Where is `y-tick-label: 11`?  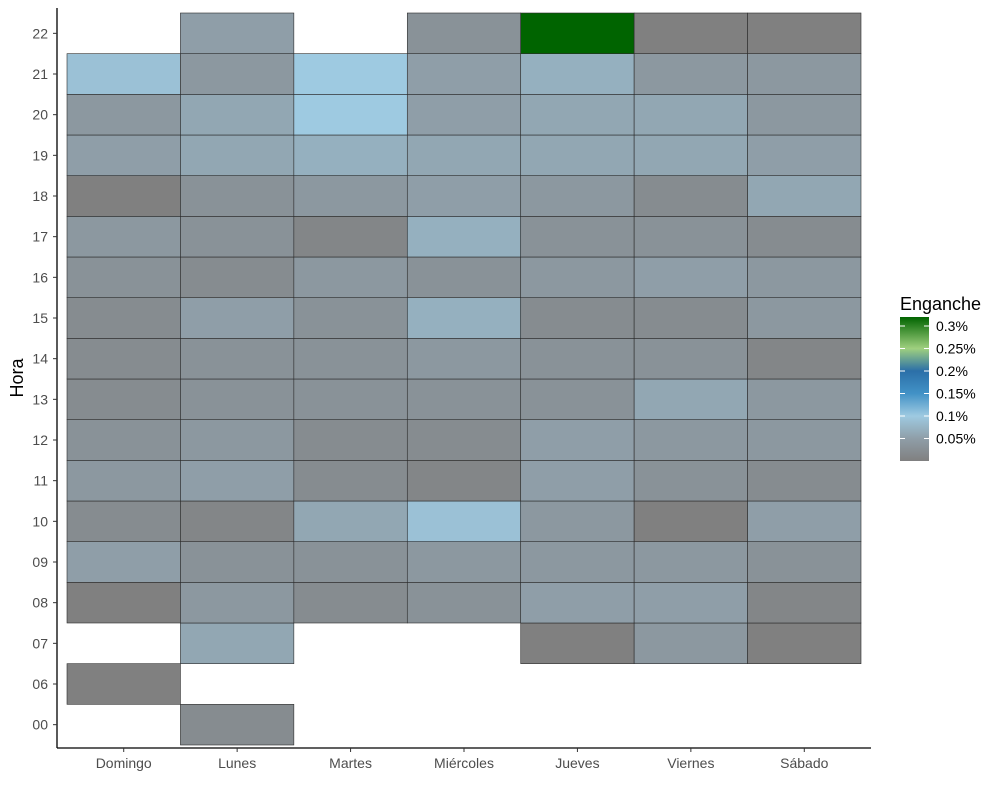 y-tick-label: 11 is located at coordinates (40, 481).